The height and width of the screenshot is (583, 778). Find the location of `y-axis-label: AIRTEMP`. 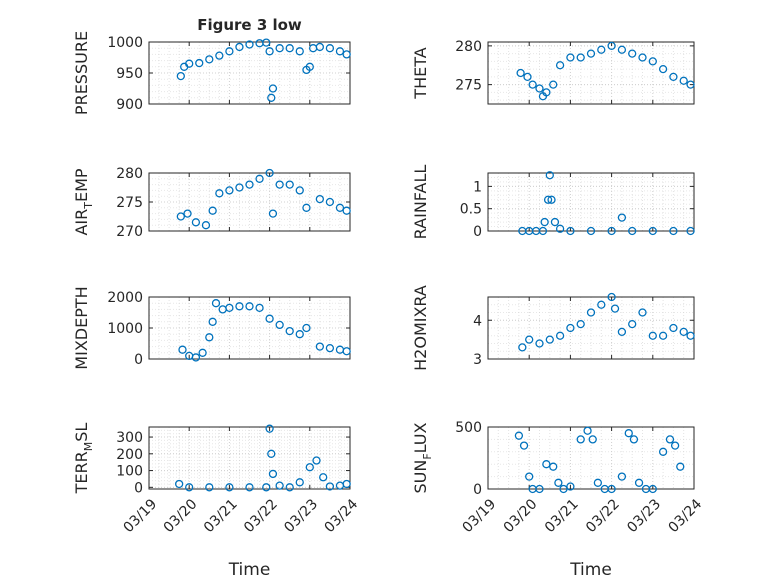

y-axis-label: AIRTEMP is located at coordinates (83, 201).